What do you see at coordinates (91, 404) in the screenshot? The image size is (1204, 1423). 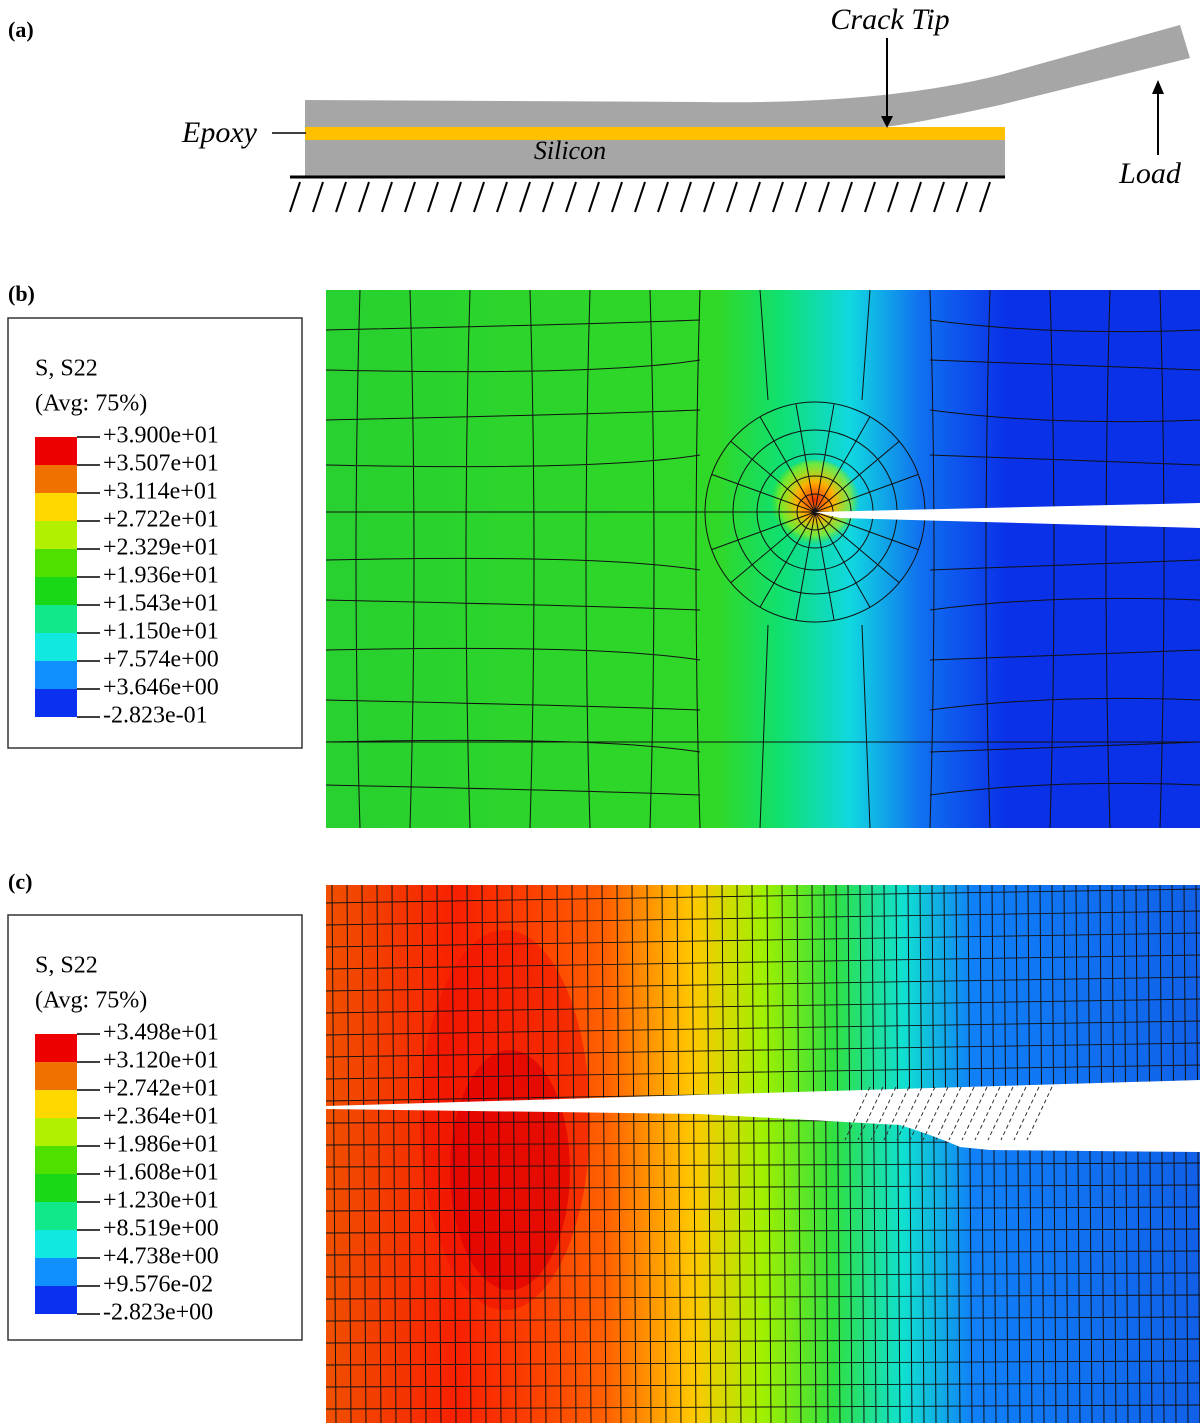 I see `legend-subtitle: (Avg: 75%)` at bounding box center [91, 404].